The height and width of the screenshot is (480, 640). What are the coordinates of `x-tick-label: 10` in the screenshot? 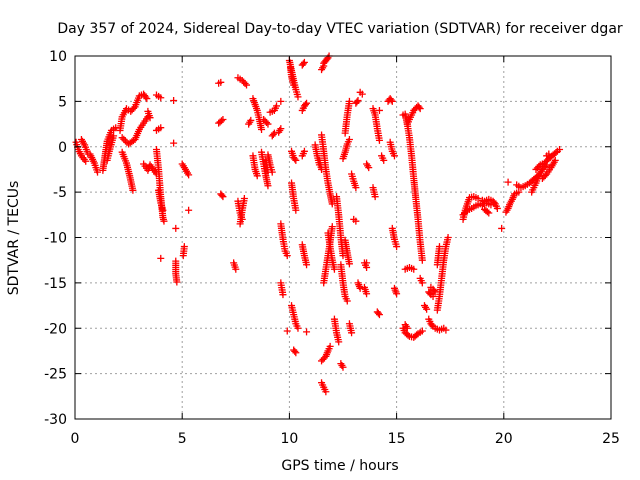 It's located at (289, 439).